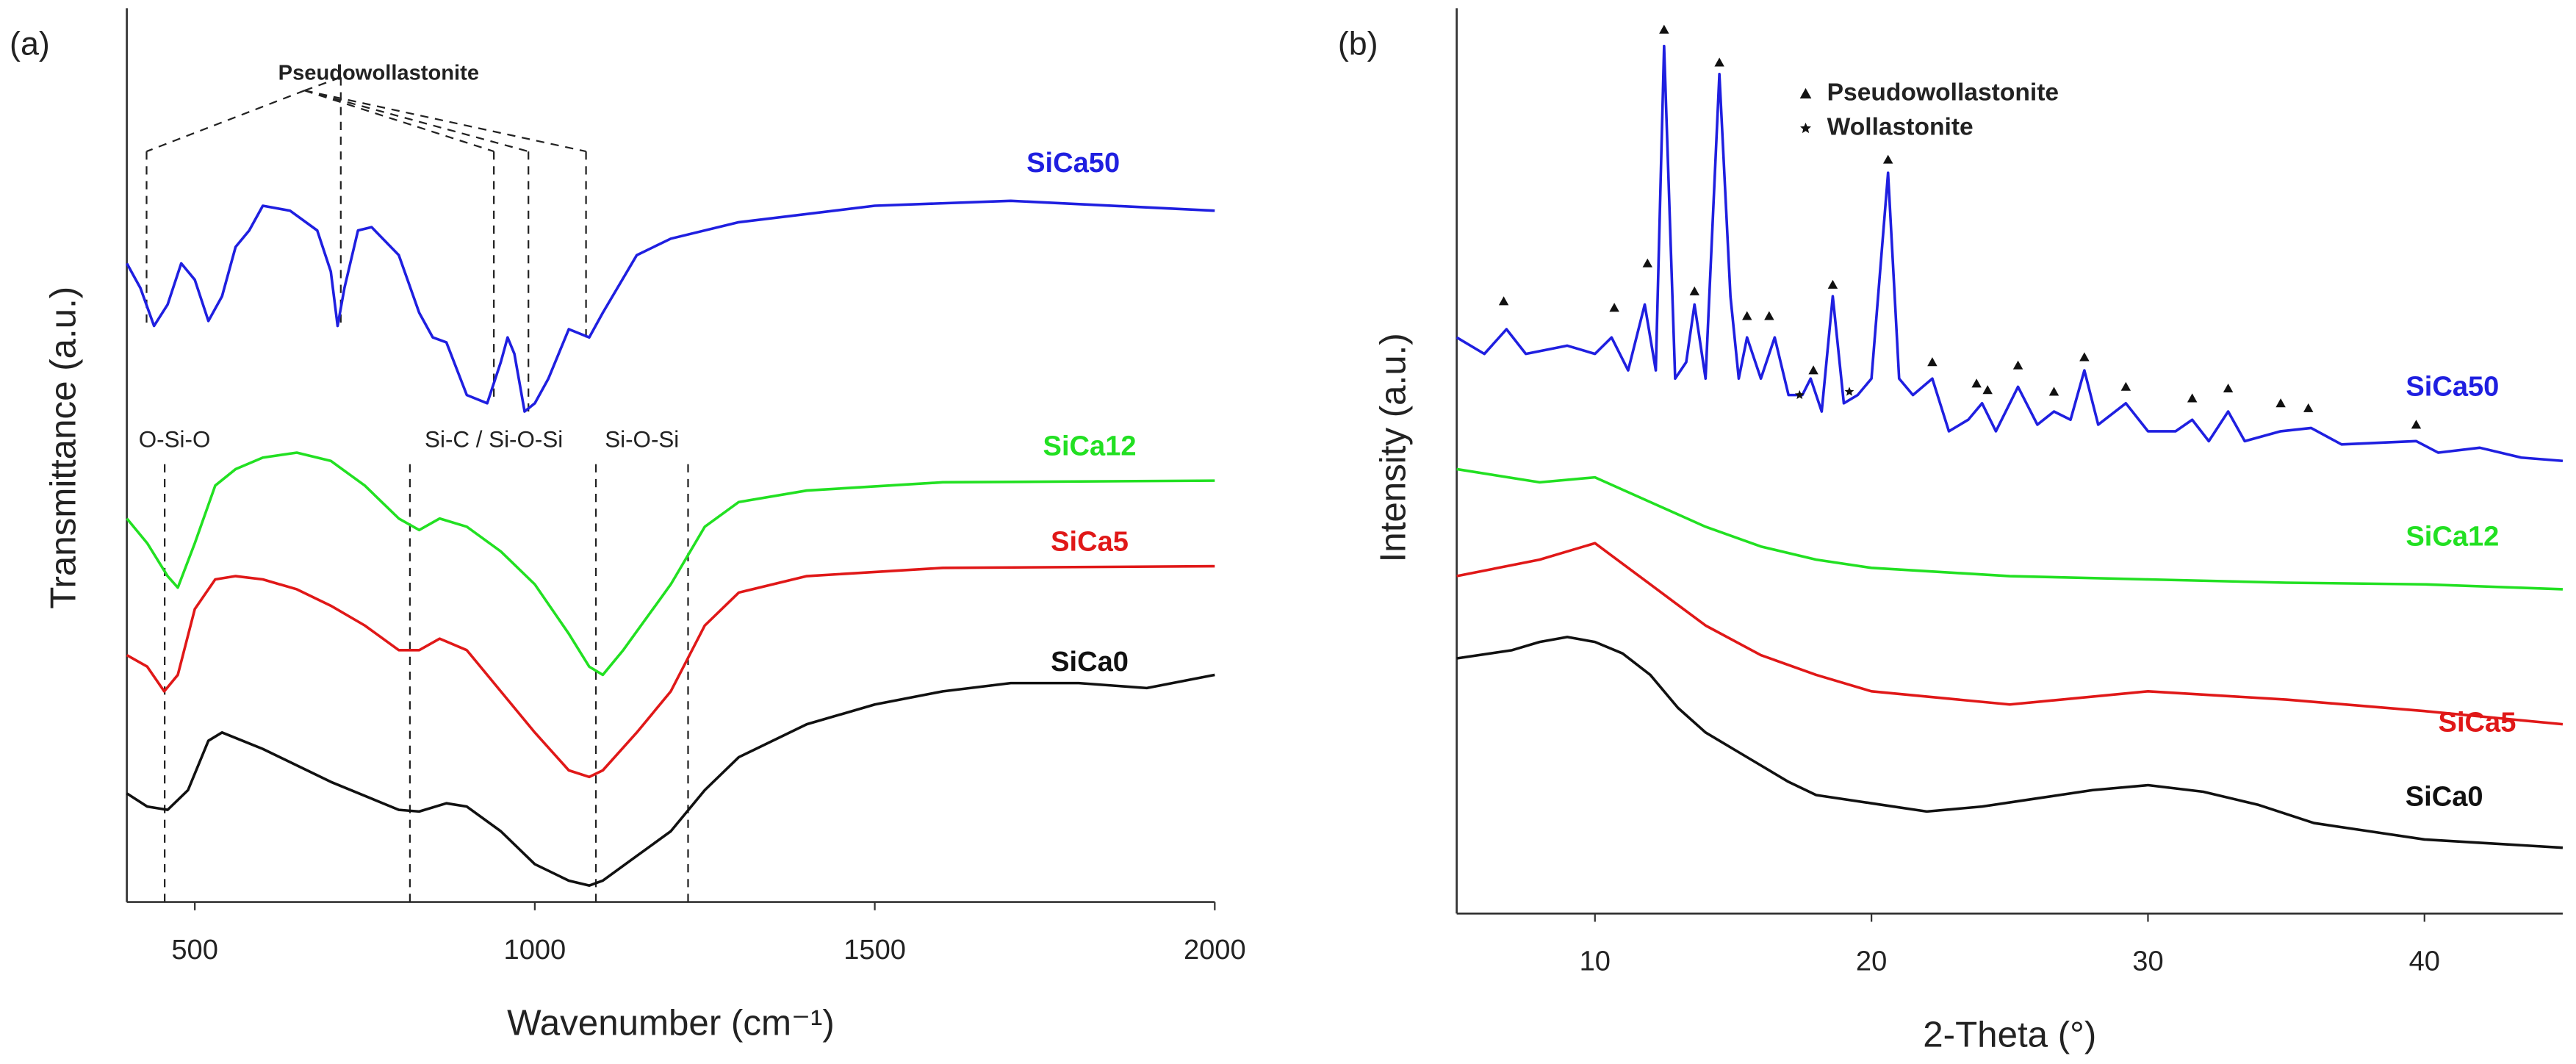 The width and height of the screenshot is (2576, 1064). I want to click on annotation: O-Si-O, so click(175, 440).